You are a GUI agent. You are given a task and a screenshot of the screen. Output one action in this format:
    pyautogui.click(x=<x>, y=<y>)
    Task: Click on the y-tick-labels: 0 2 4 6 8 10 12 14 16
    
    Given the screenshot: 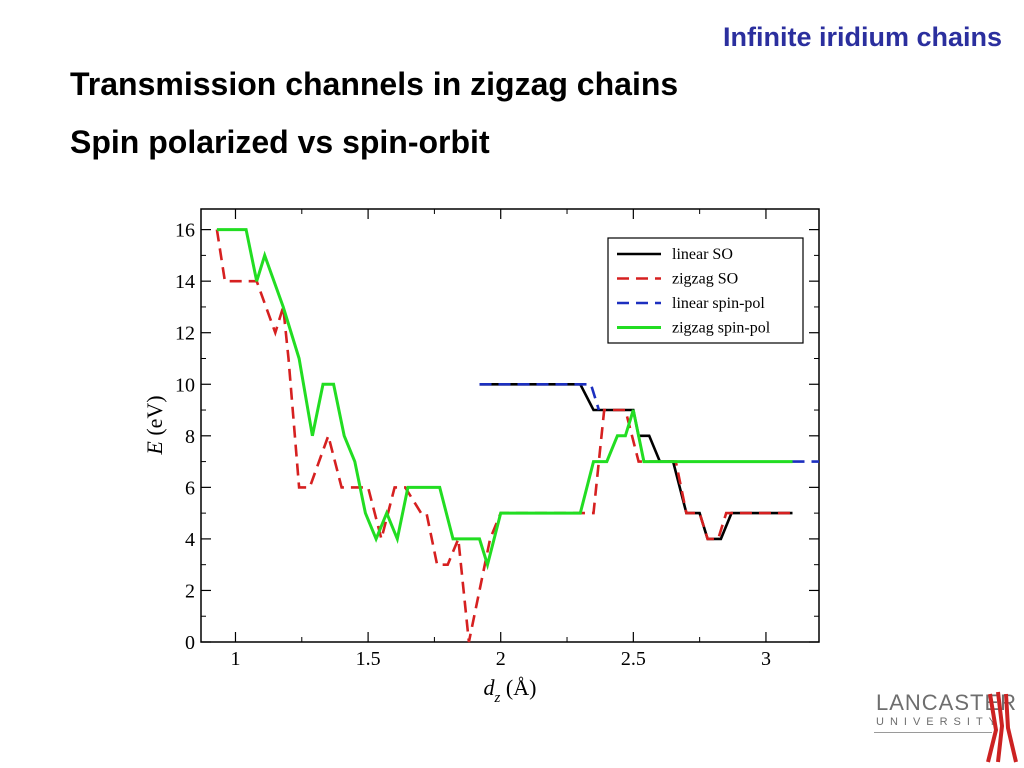 What is the action you would take?
    pyautogui.click(x=185, y=437)
    